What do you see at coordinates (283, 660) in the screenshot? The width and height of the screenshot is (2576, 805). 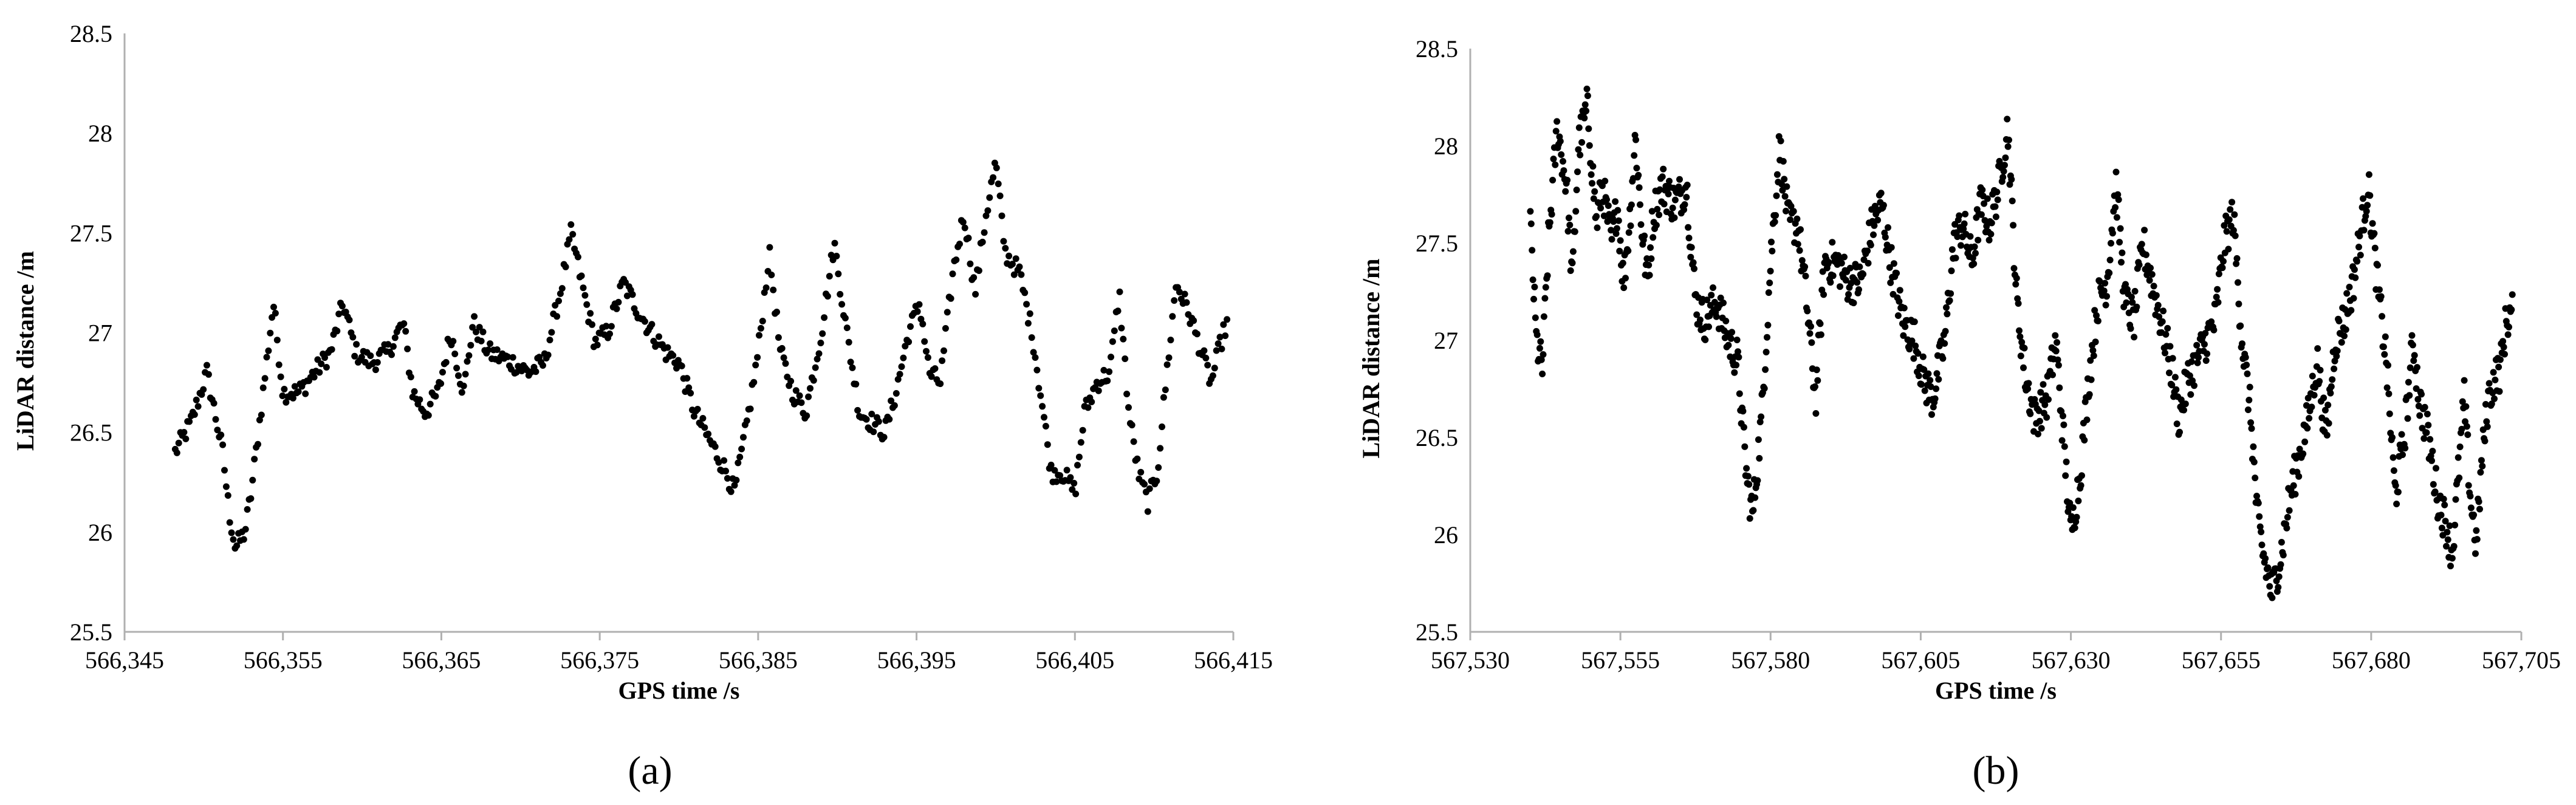 I see `x-tick-label-a: 566,355` at bounding box center [283, 660].